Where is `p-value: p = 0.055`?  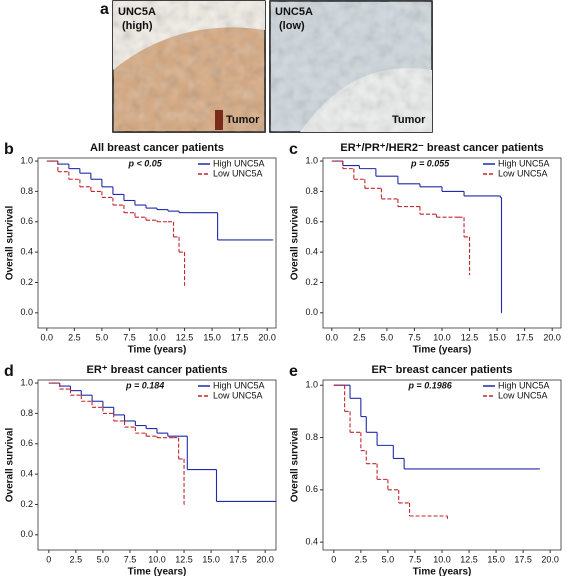
p-value: p = 0.055 is located at coordinates (430, 163).